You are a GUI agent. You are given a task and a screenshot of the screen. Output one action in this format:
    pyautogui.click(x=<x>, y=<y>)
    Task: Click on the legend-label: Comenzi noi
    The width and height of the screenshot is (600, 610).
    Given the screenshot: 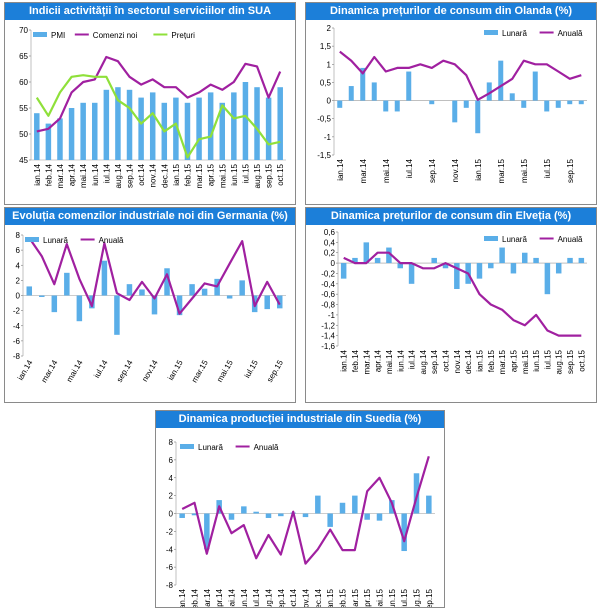 What is the action you would take?
    pyautogui.click(x=115, y=35)
    